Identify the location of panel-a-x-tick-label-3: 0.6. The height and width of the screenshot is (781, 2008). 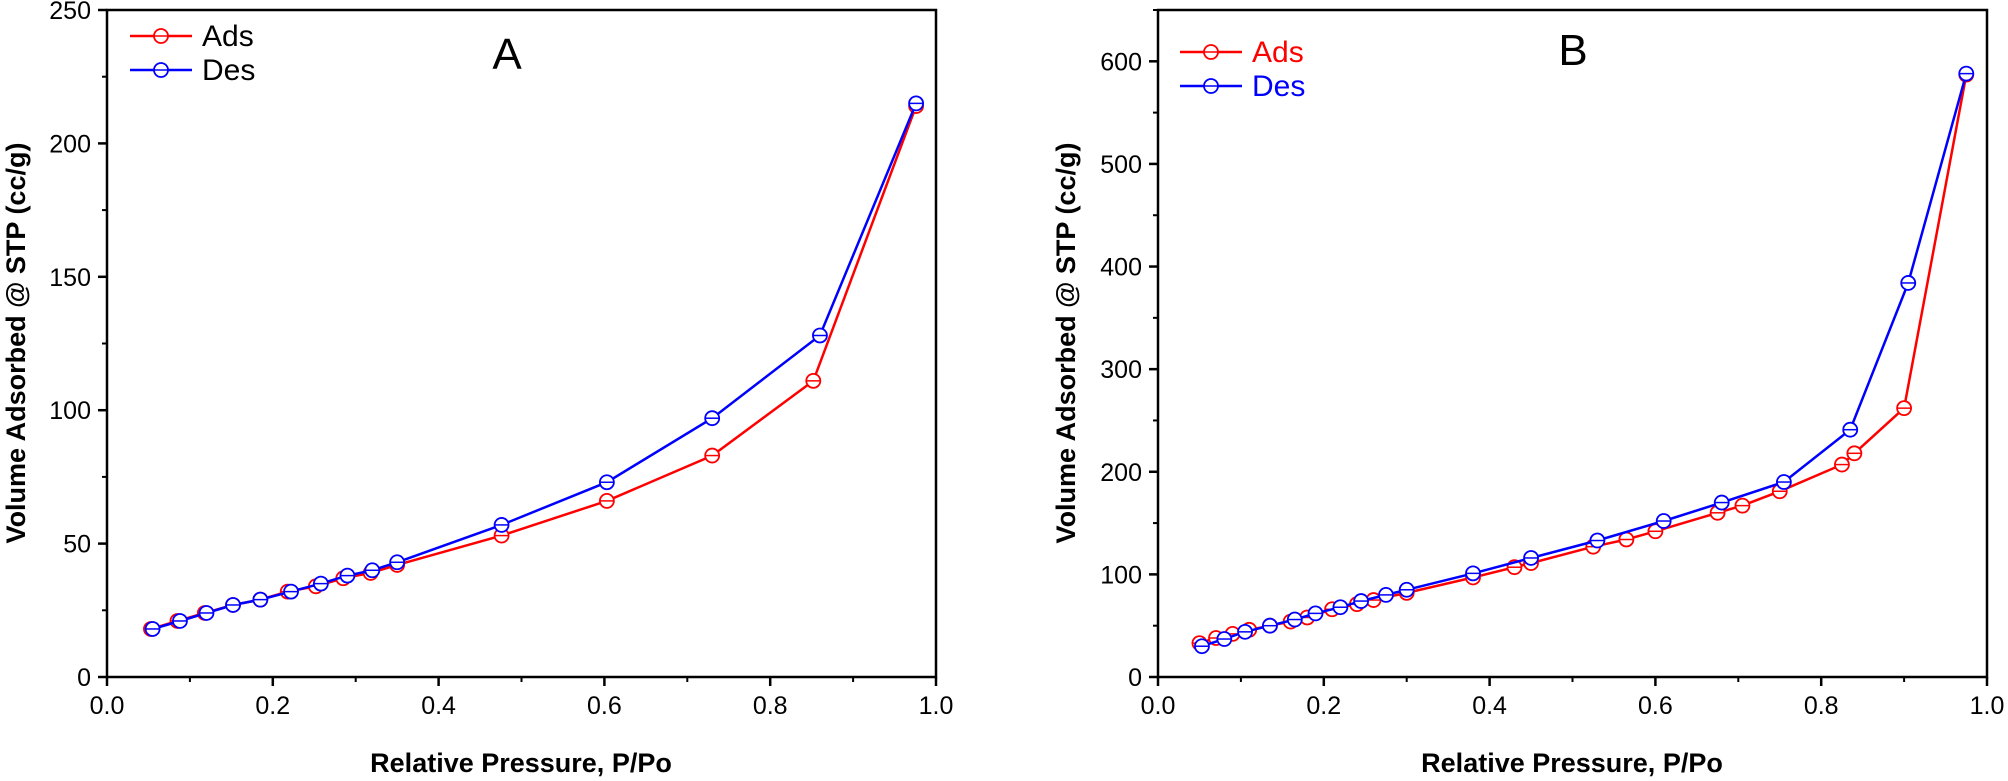
(604, 706).